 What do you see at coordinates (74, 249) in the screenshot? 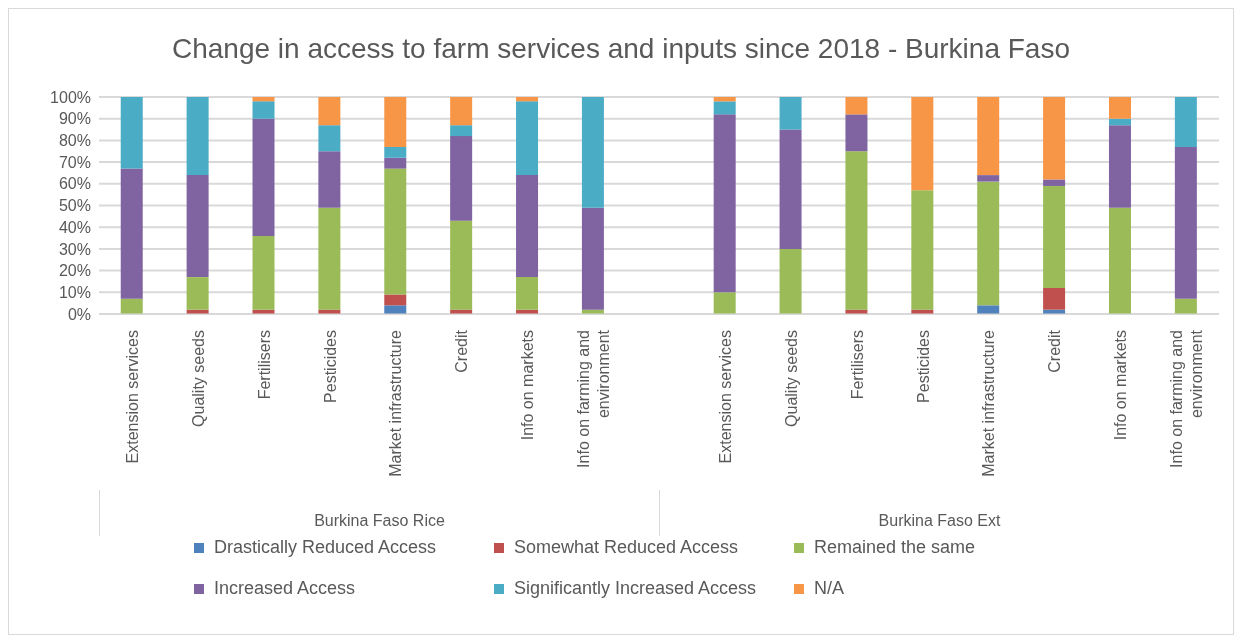
I see `y-tick-label: 30%` at bounding box center [74, 249].